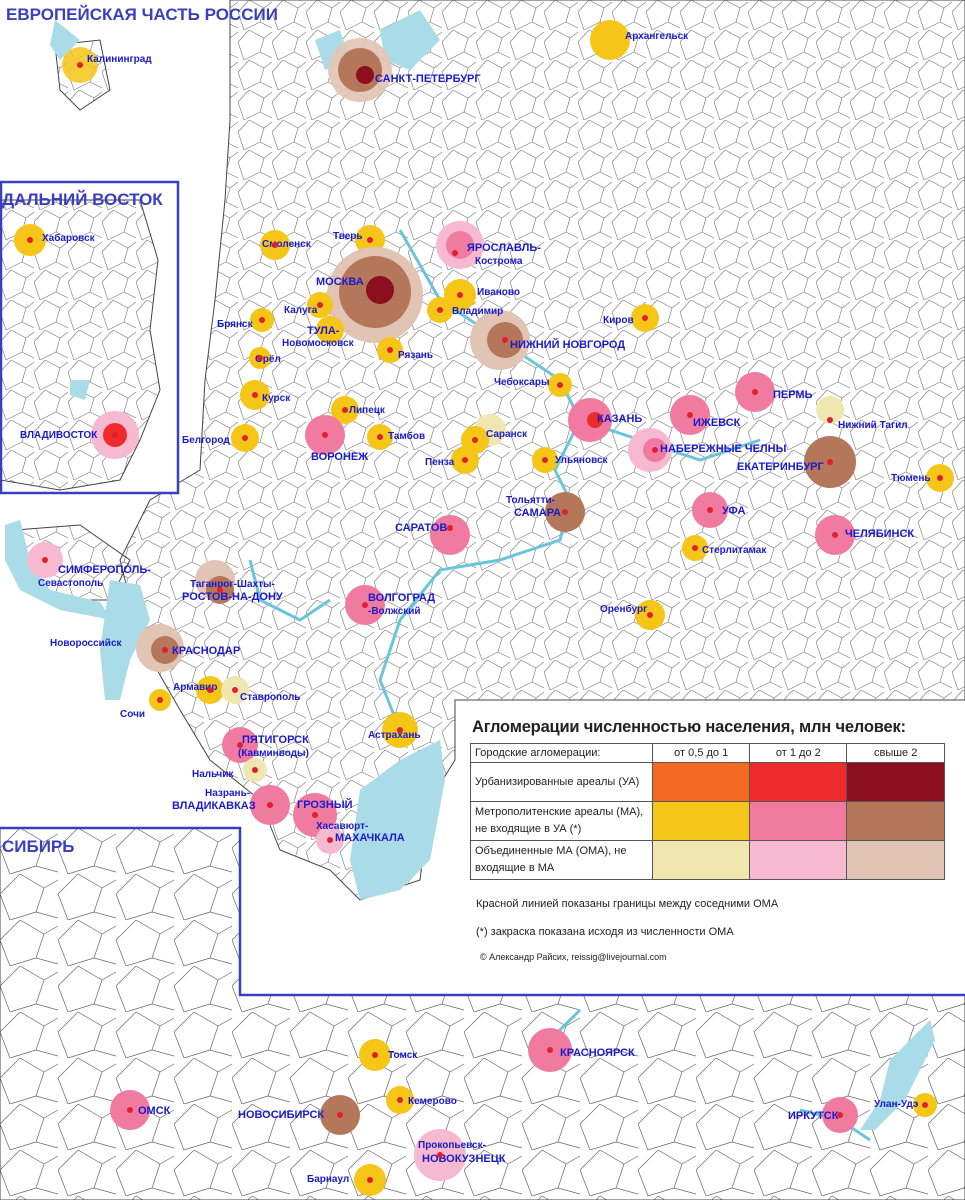 The width and height of the screenshot is (965, 1200). I want to click on city-label-arkhangelsk: Архангельск, so click(657, 36).